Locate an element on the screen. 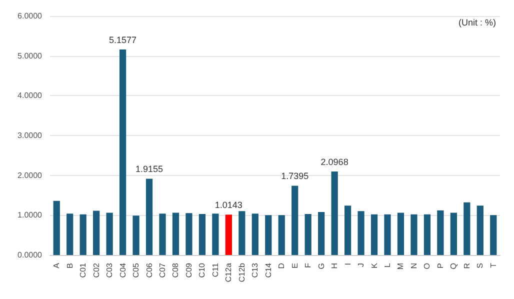  x-tick-label: C12b is located at coordinates (241, 272).